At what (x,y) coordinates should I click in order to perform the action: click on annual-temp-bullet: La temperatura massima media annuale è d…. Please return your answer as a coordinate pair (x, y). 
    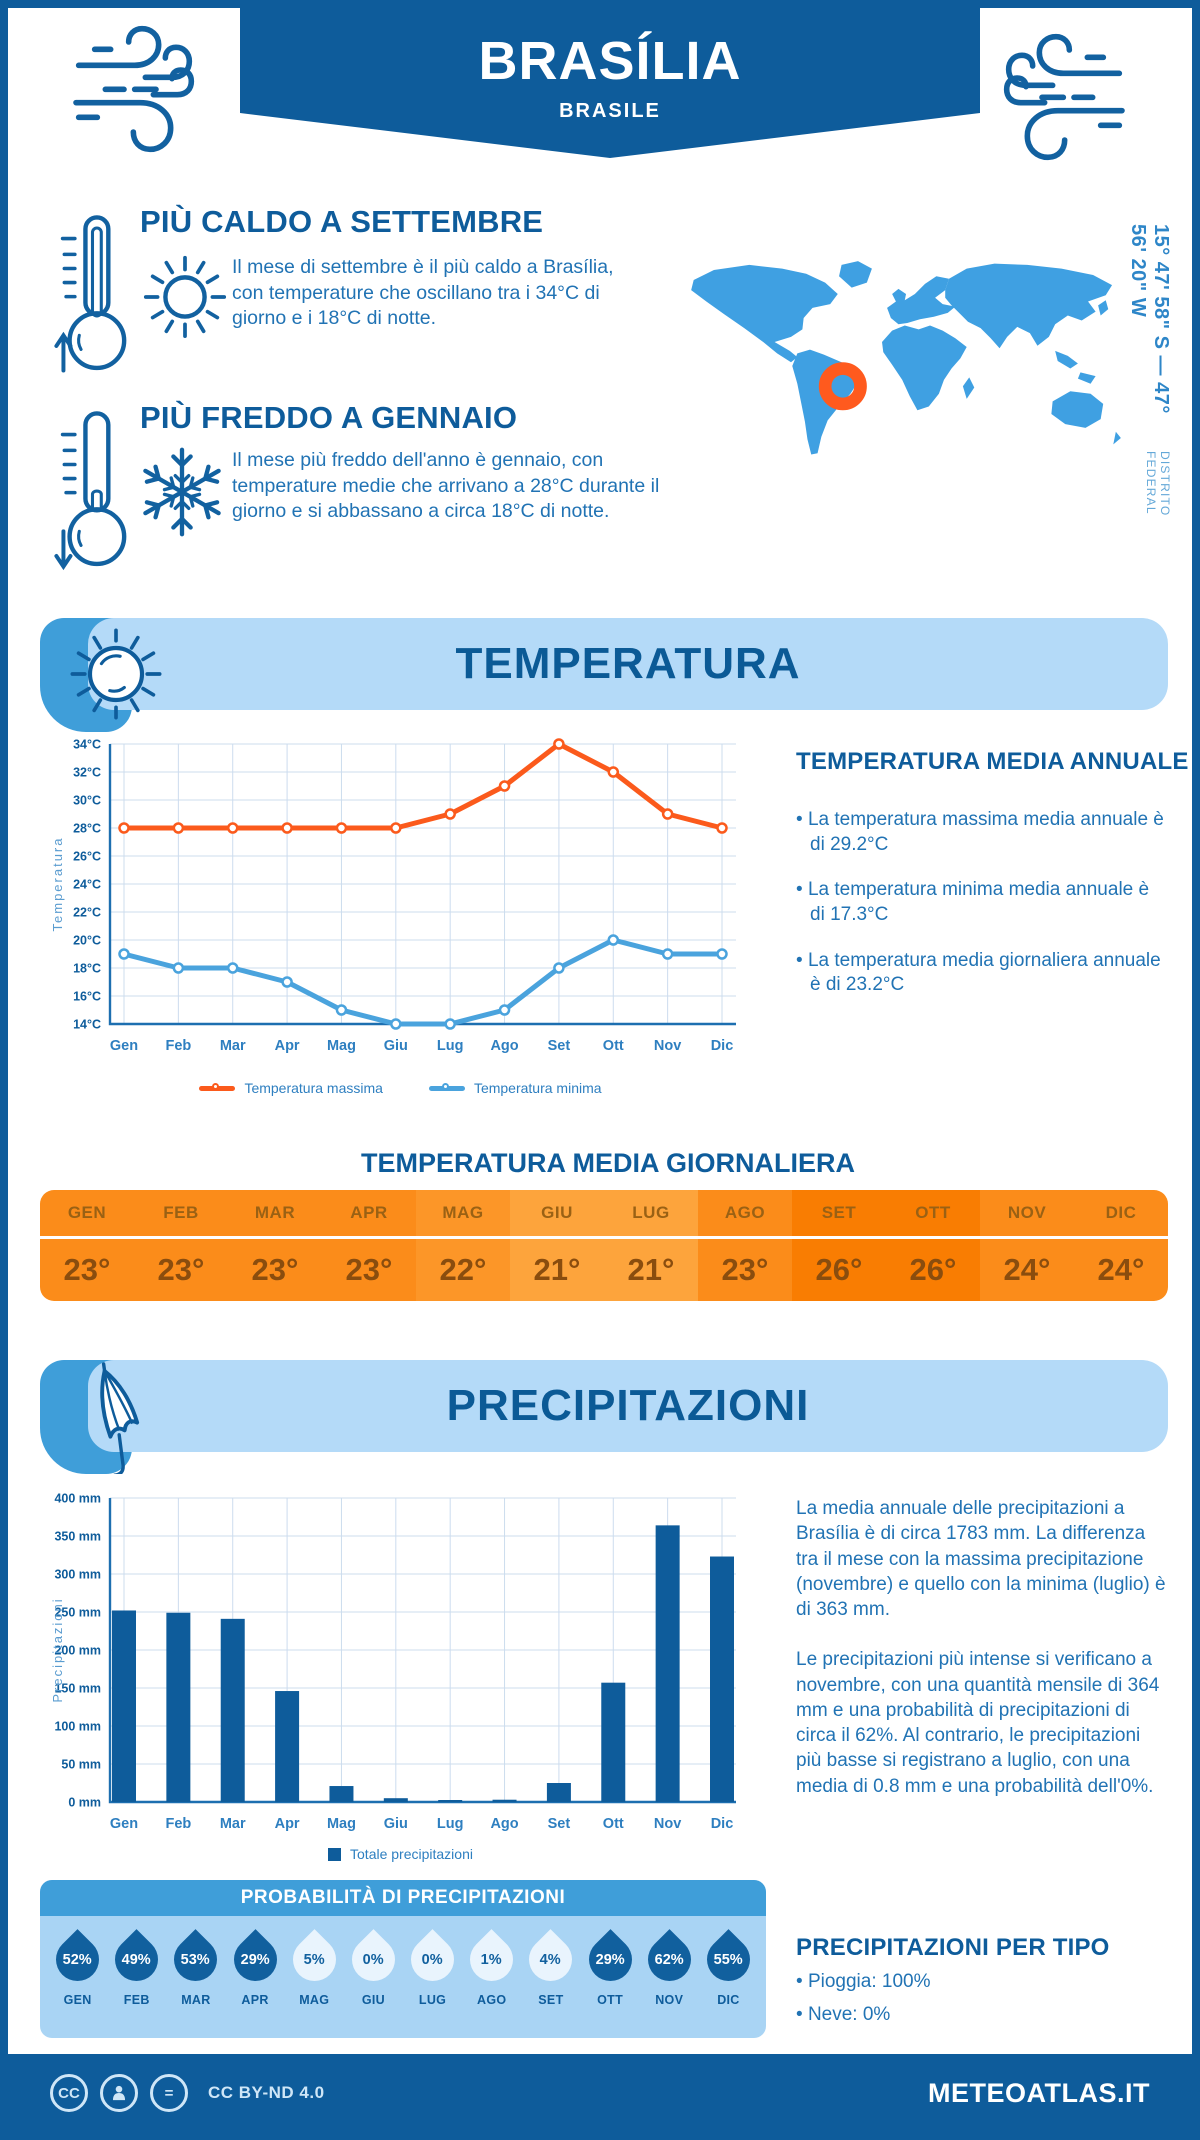
    Looking at the image, I should click on (982, 832).